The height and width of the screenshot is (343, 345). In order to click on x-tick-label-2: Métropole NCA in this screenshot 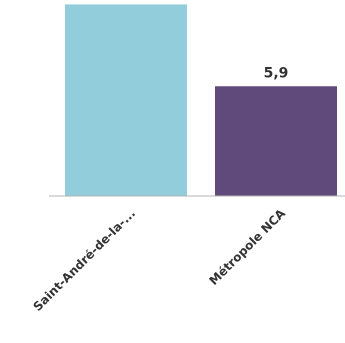, I will do `click(248, 247)`.